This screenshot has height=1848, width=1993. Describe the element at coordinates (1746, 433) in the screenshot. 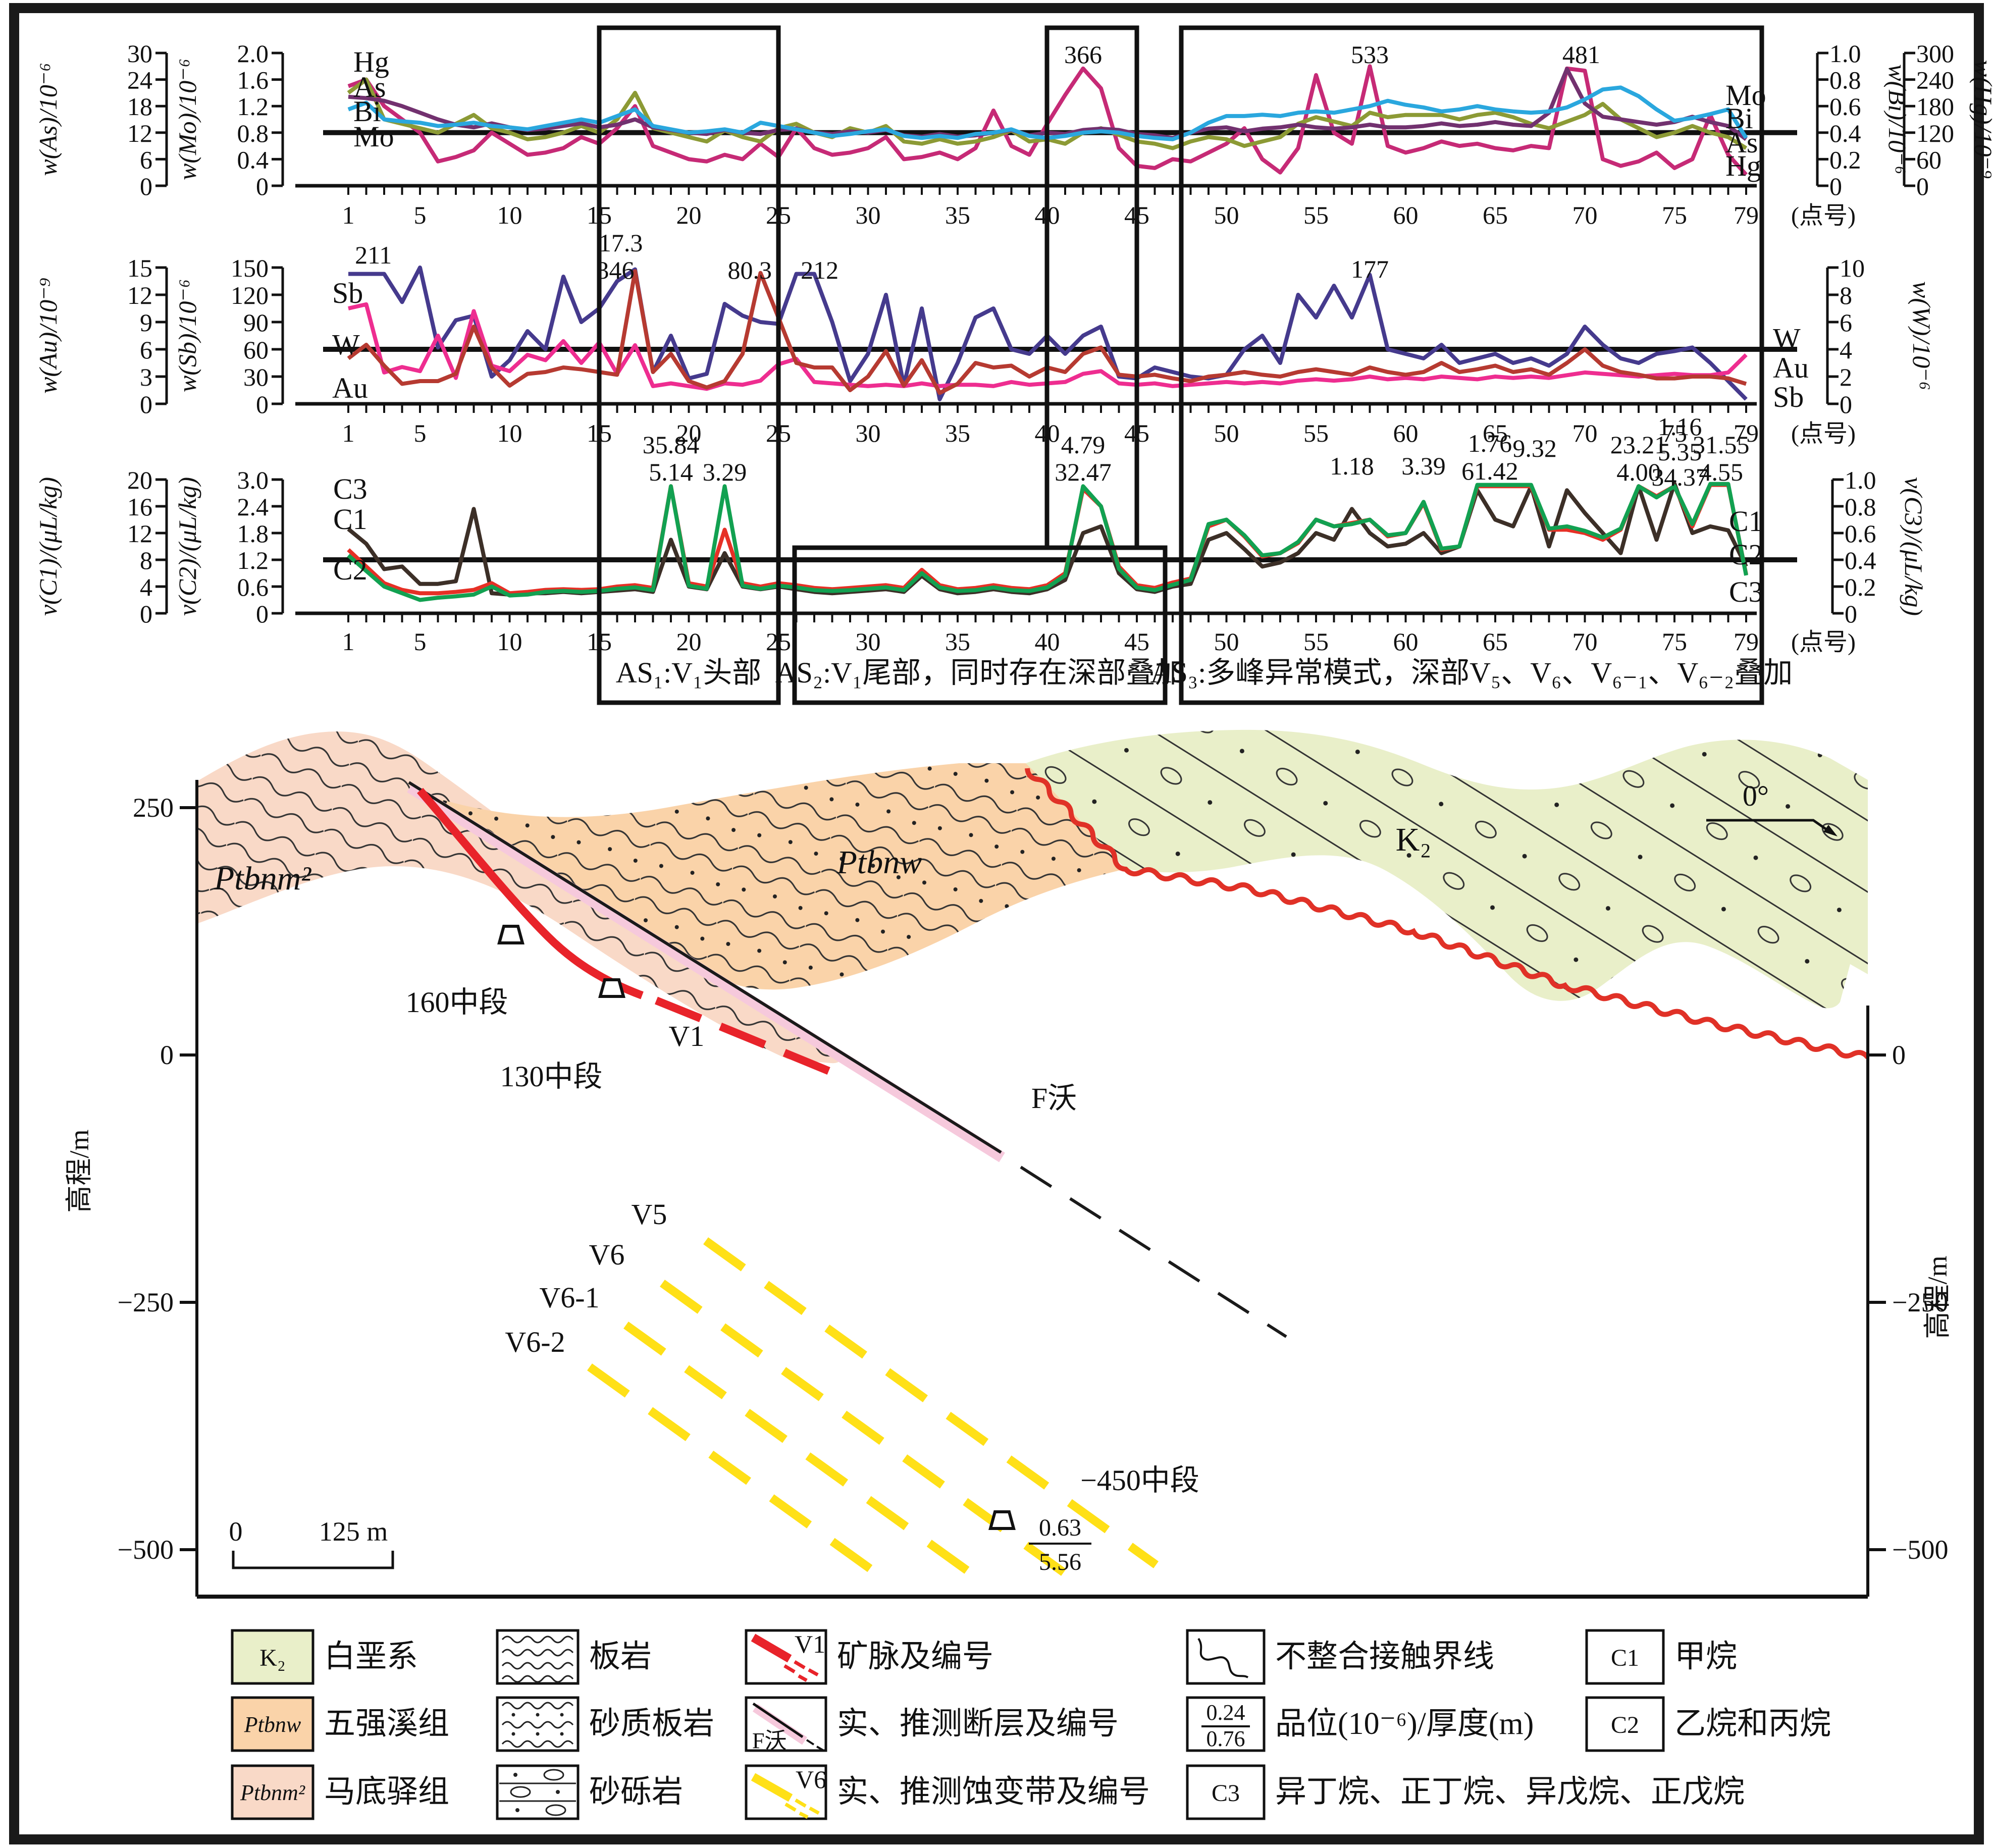

I see `x-tick-label: 79` at that location.